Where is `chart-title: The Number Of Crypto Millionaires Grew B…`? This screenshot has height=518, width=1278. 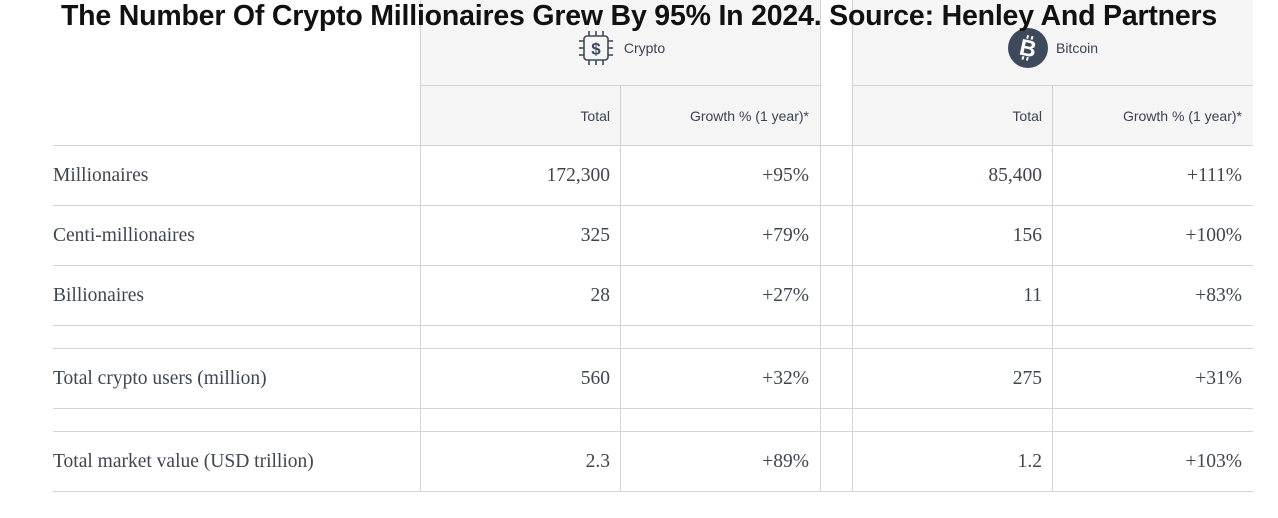
chart-title: The Number Of Crypto Millionaires Grew B… is located at coordinates (639, 16).